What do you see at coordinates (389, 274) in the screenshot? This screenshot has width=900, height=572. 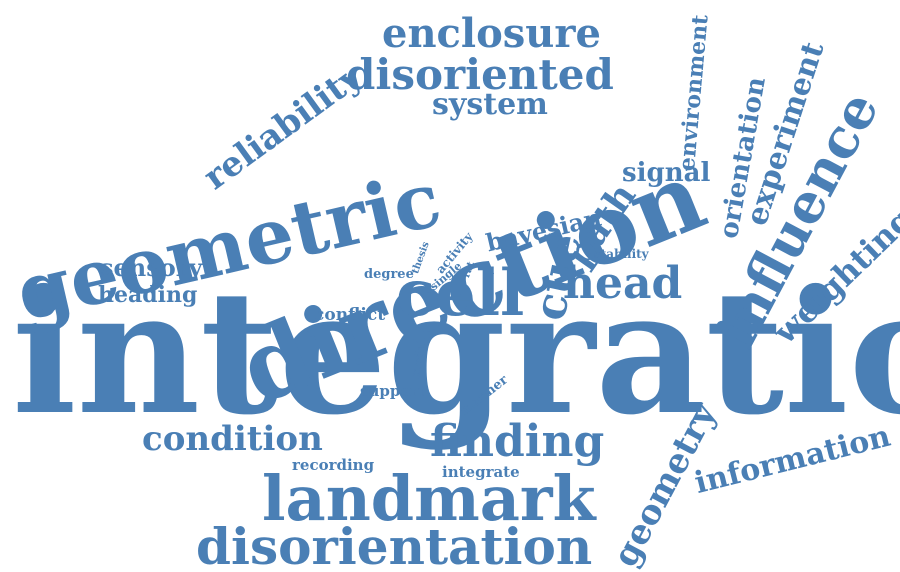 I see `word-degree: degree` at bounding box center [389, 274].